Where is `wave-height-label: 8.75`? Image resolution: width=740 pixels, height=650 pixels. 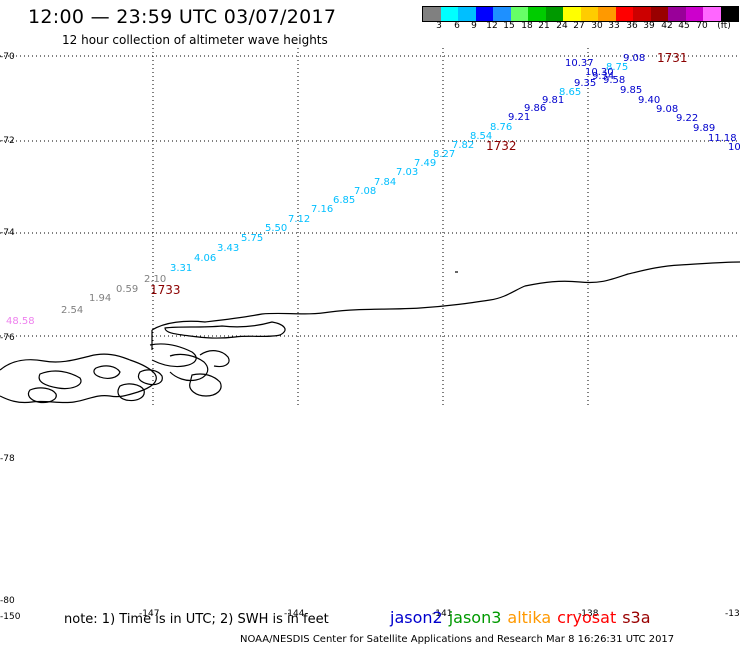 wave-height-label: 8.75 is located at coordinates (617, 67).